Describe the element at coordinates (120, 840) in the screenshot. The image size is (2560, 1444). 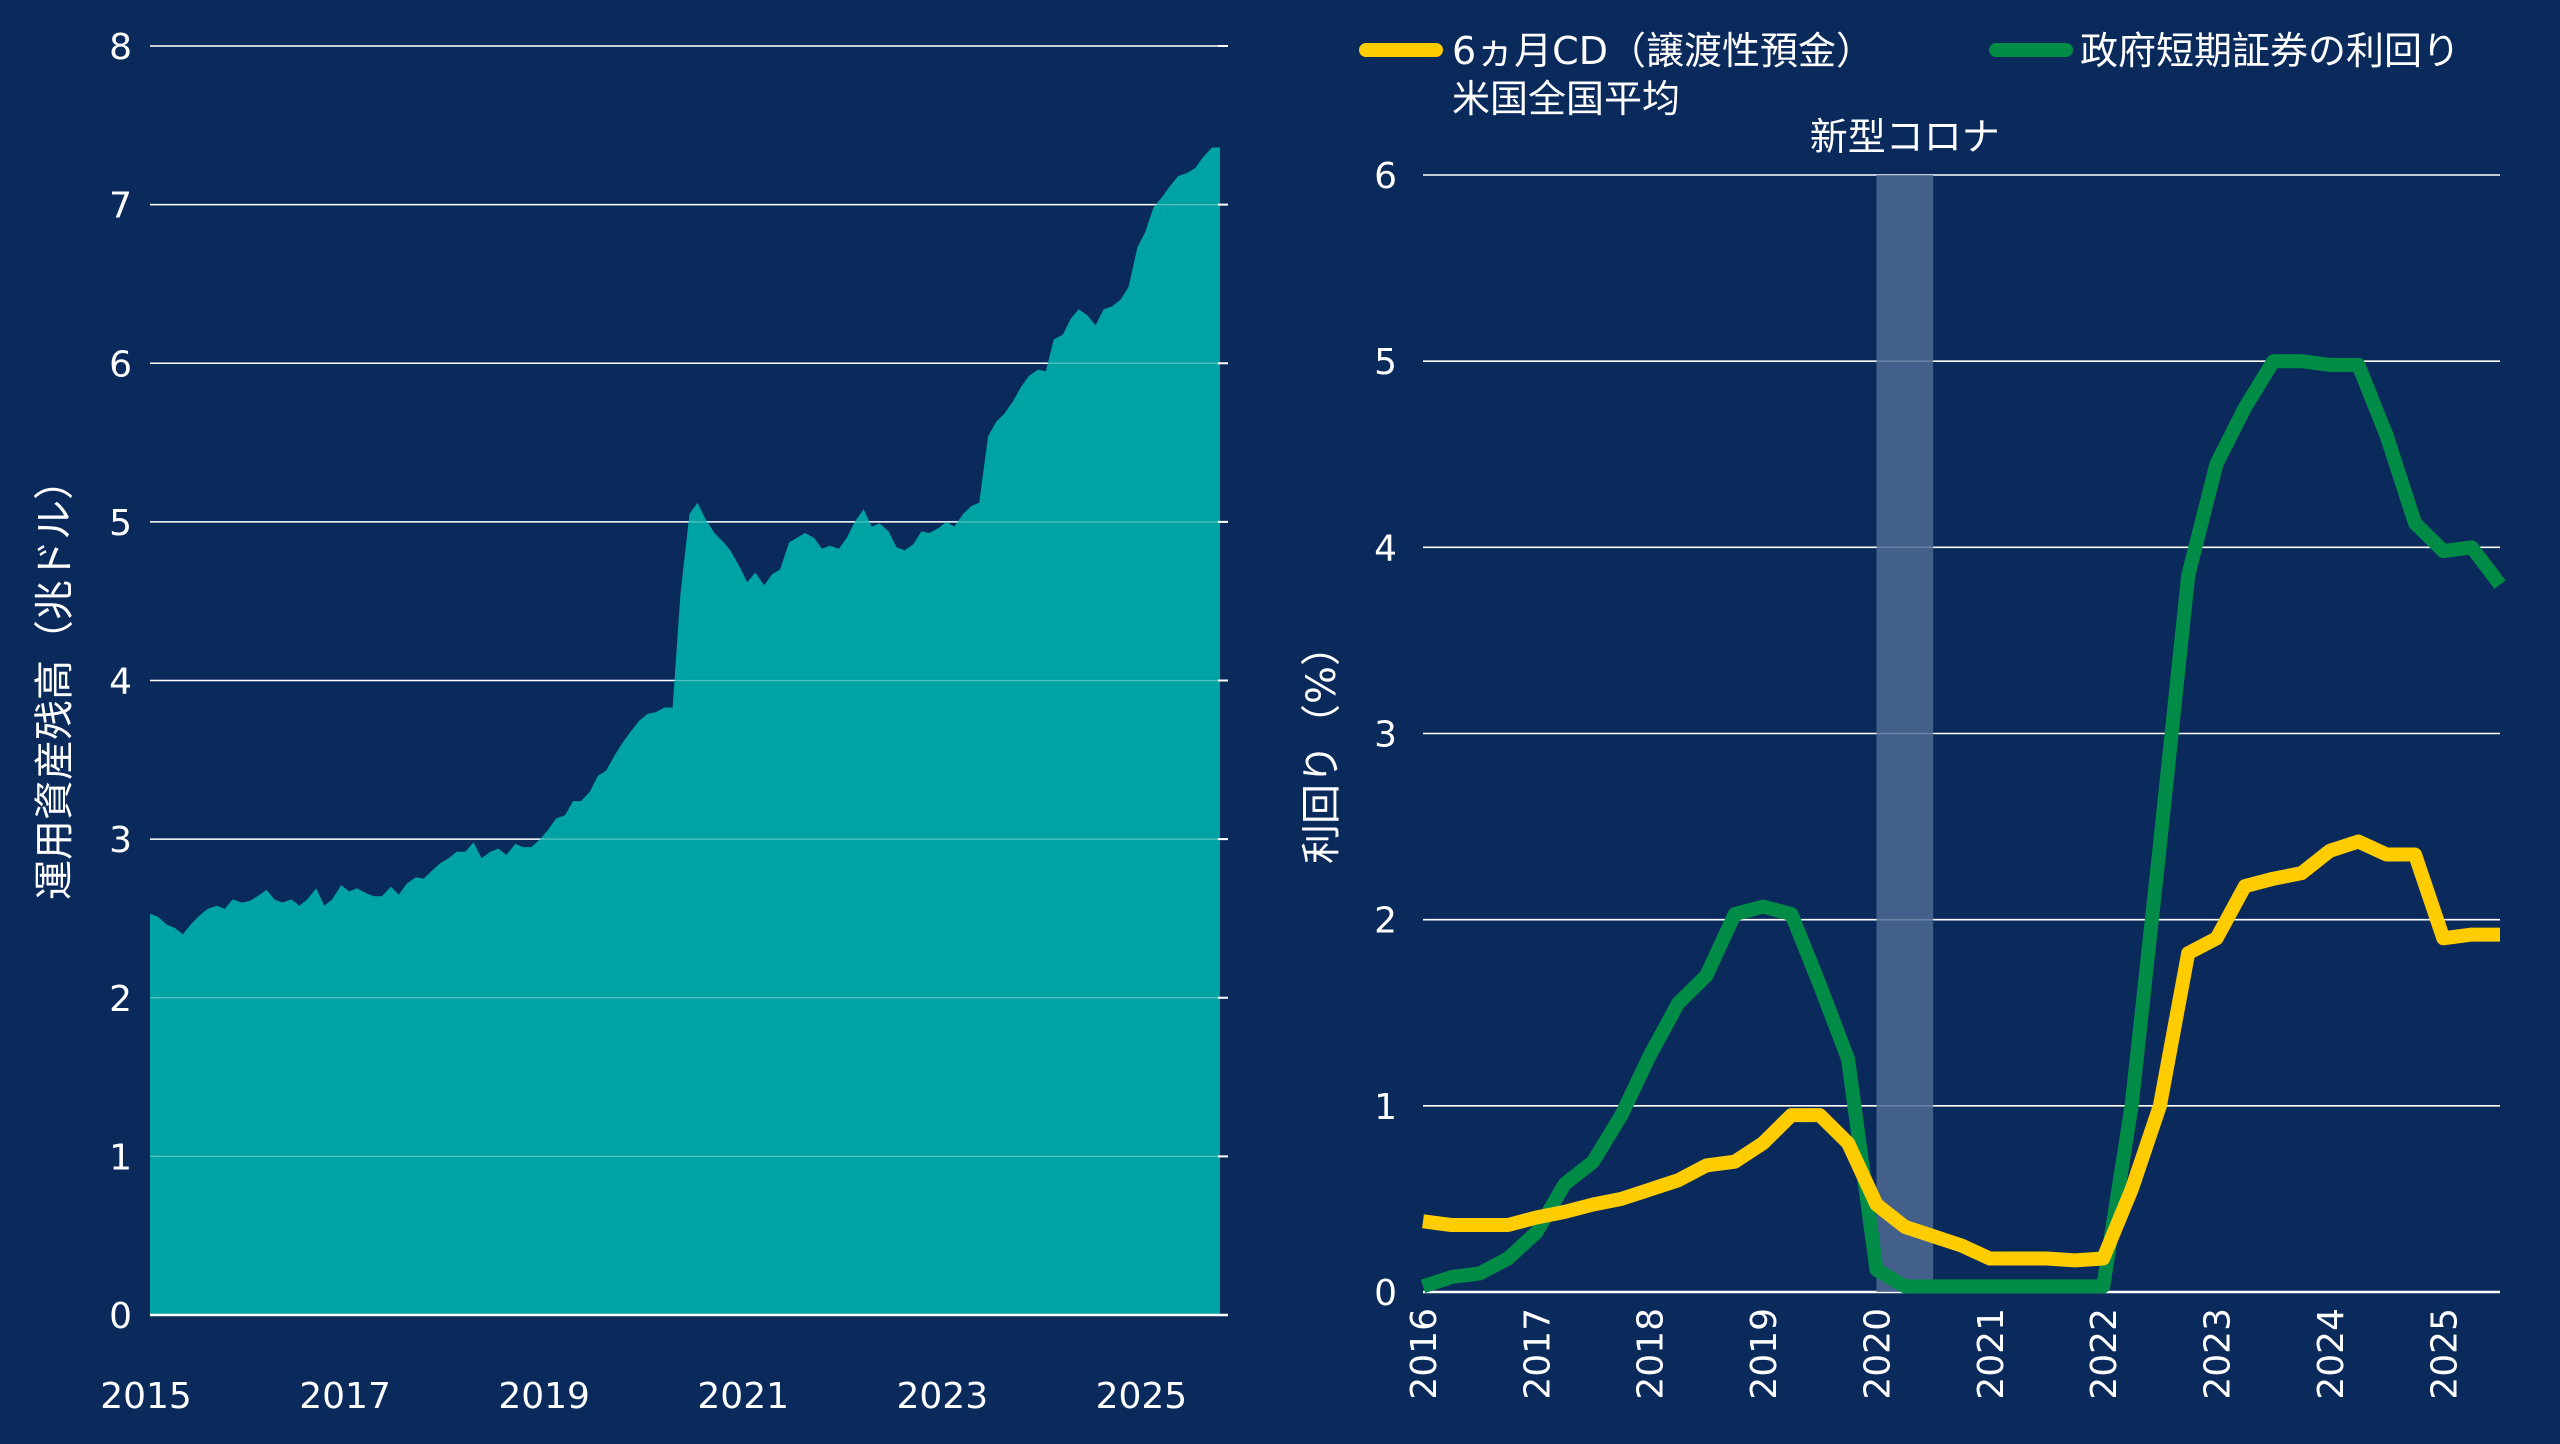
I see `left-y-tick-label: 3` at that location.